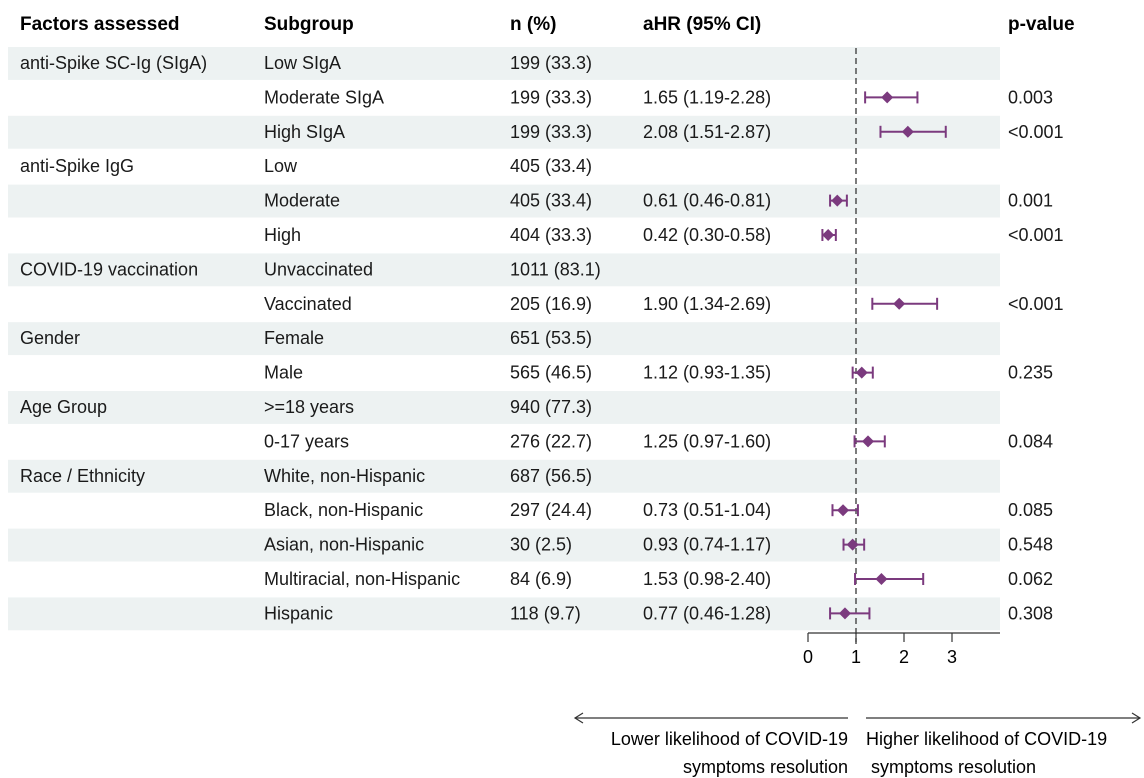  I want to click on ahr-cell: 0.93 (0.74-1.17), so click(707, 545).